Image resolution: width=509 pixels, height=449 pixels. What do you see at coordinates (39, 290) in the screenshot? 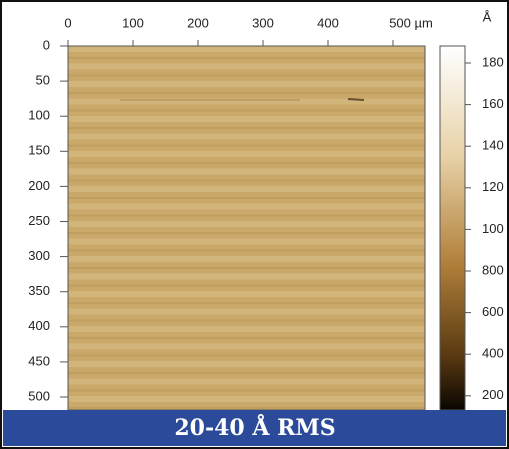
I see `y-tick-label: 350` at bounding box center [39, 290].